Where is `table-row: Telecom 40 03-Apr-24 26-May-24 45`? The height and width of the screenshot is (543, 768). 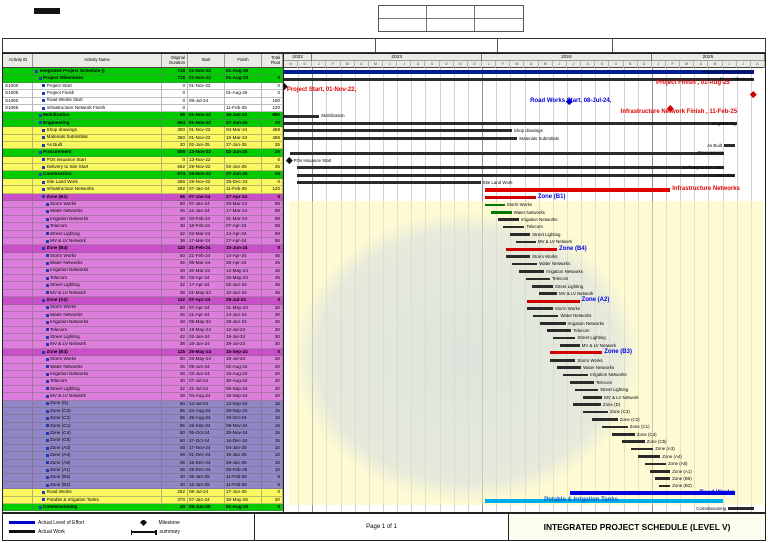 table-row: Telecom 40 03-Apr-24 26-May-24 45 is located at coordinates (143, 278).